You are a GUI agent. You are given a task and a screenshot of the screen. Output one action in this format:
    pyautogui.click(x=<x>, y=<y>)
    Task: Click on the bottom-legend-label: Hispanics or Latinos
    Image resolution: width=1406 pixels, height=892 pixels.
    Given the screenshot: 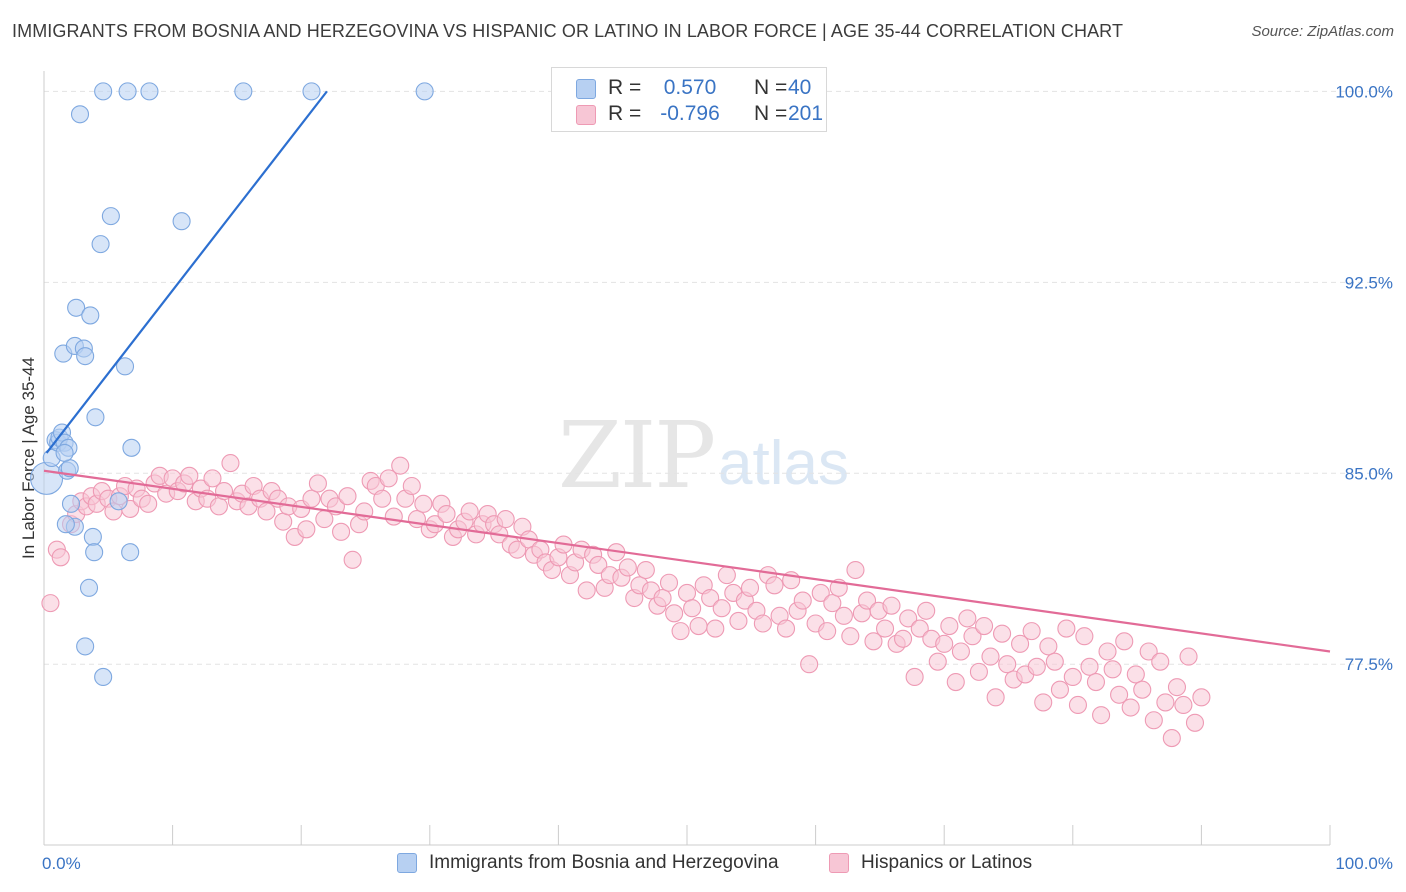 What is the action you would take?
    pyautogui.click(x=947, y=862)
    